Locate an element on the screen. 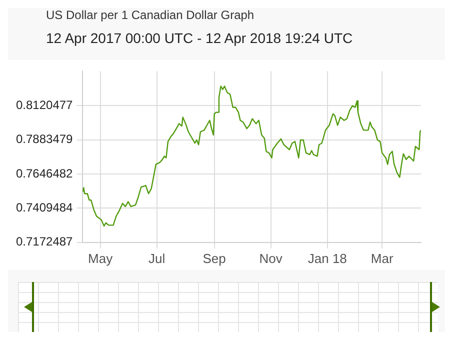 Image resolution: width=453 pixels, height=340 pixels. y-tick-label: 0.7883479 is located at coordinates (45, 139).